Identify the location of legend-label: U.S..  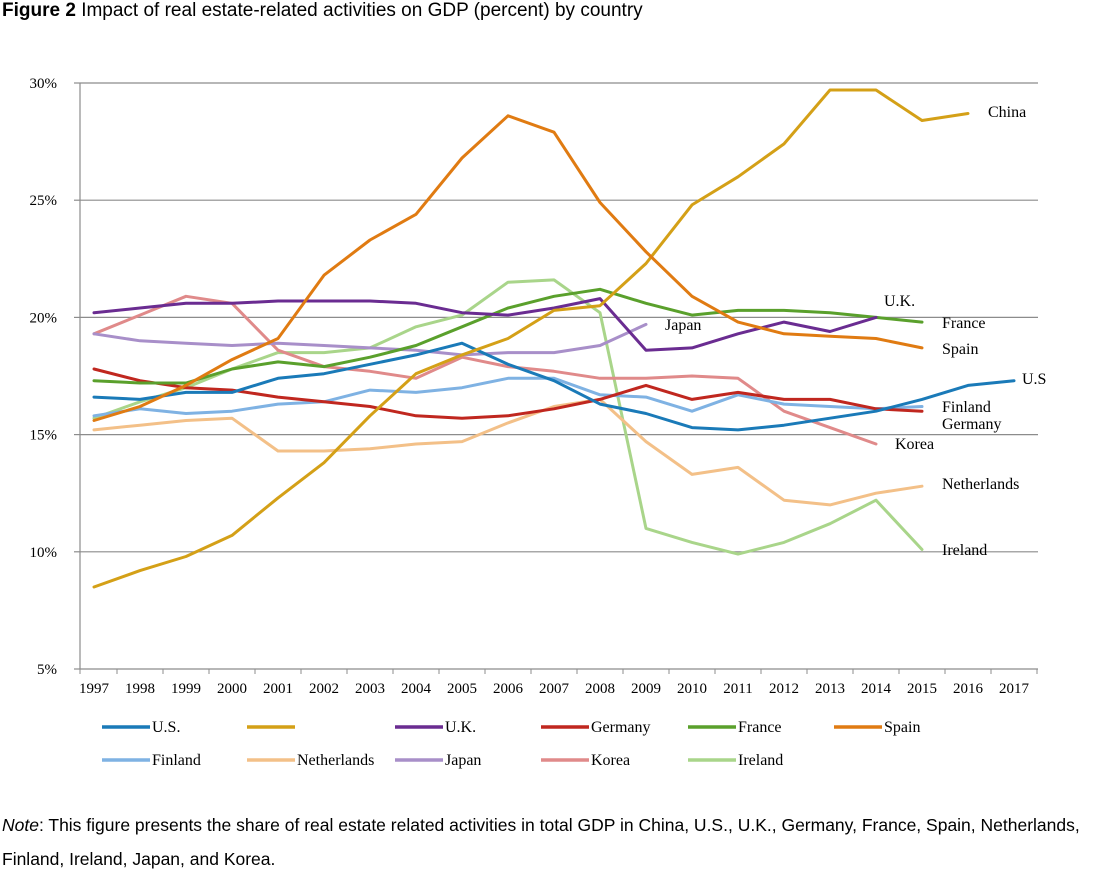
(166, 727).